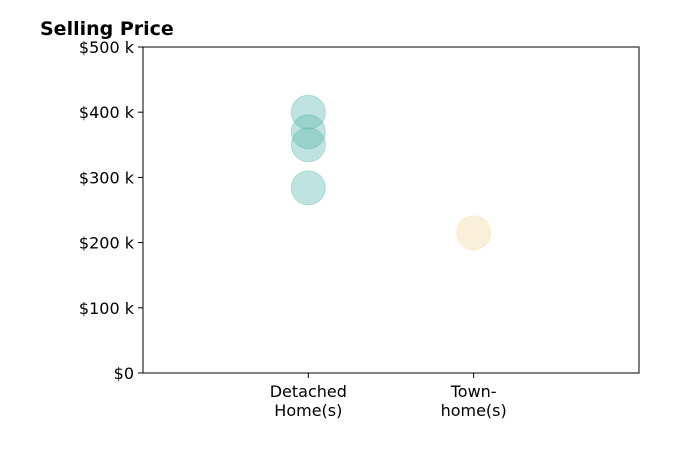 The width and height of the screenshot is (679, 462). I want to click on chart-title: Selling Price, so click(107, 29).